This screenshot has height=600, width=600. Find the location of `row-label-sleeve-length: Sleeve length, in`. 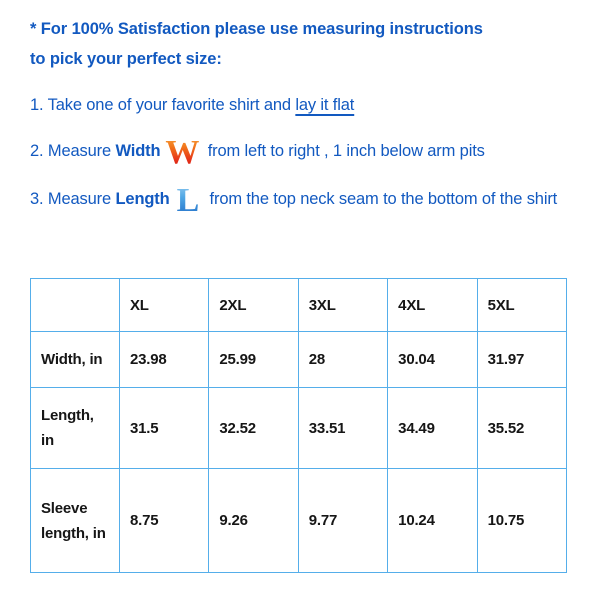

row-label-sleeve-length: Sleeve length, in is located at coordinates (75, 520).